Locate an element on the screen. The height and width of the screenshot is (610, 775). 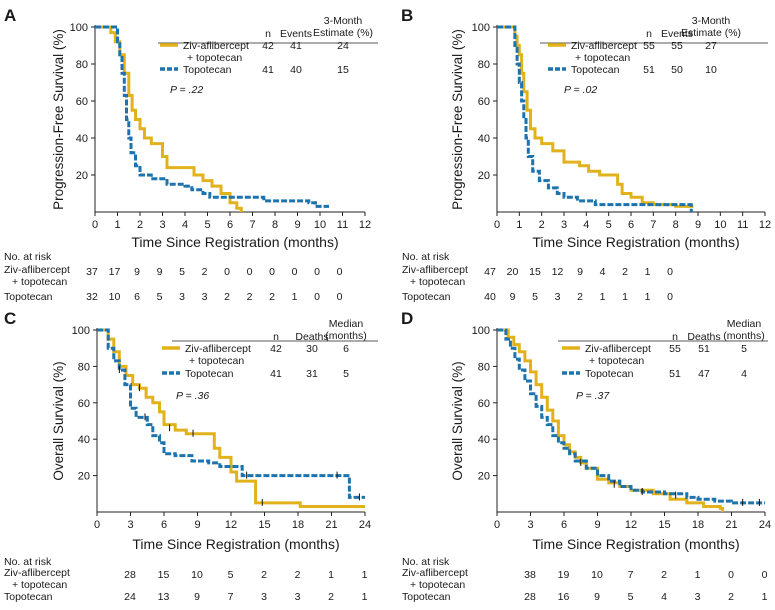
risk-value: 40 is located at coordinates (490, 297).